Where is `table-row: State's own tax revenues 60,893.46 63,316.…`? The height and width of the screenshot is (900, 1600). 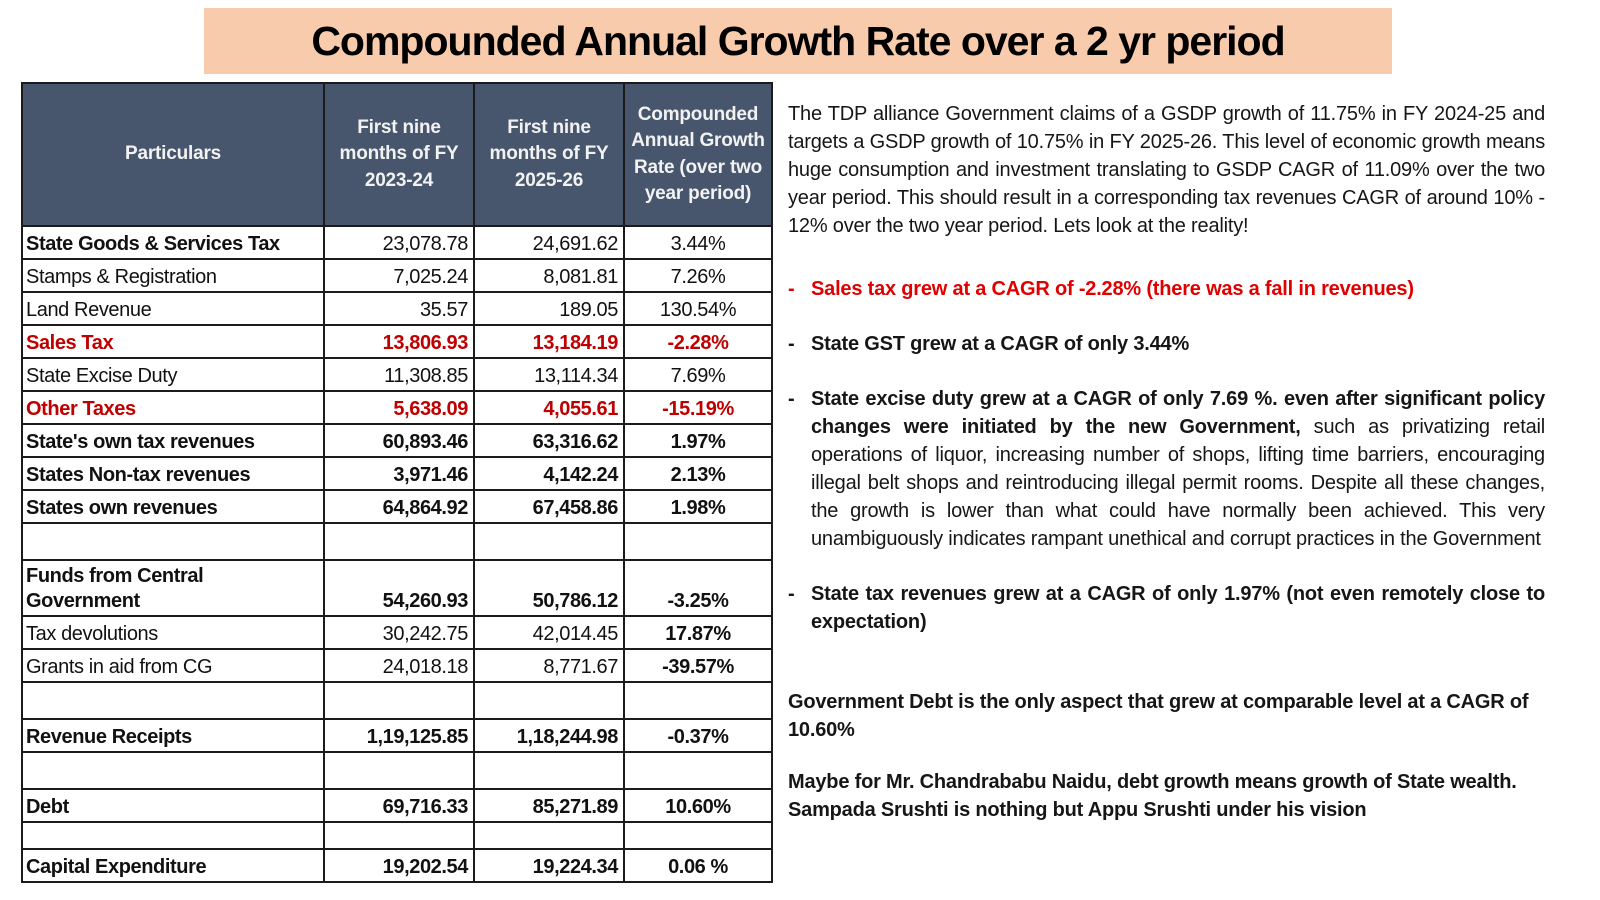 table-row: State's own tax revenues 60,893.46 63,316.… is located at coordinates (397, 440).